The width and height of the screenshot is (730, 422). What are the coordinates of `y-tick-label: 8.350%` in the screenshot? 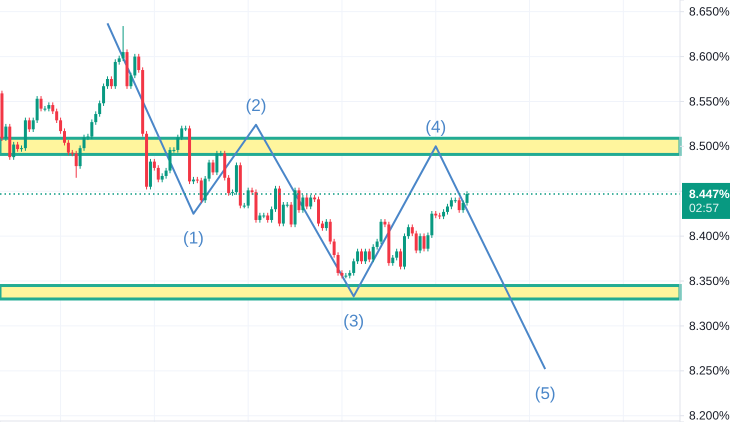 It's located at (709, 281).